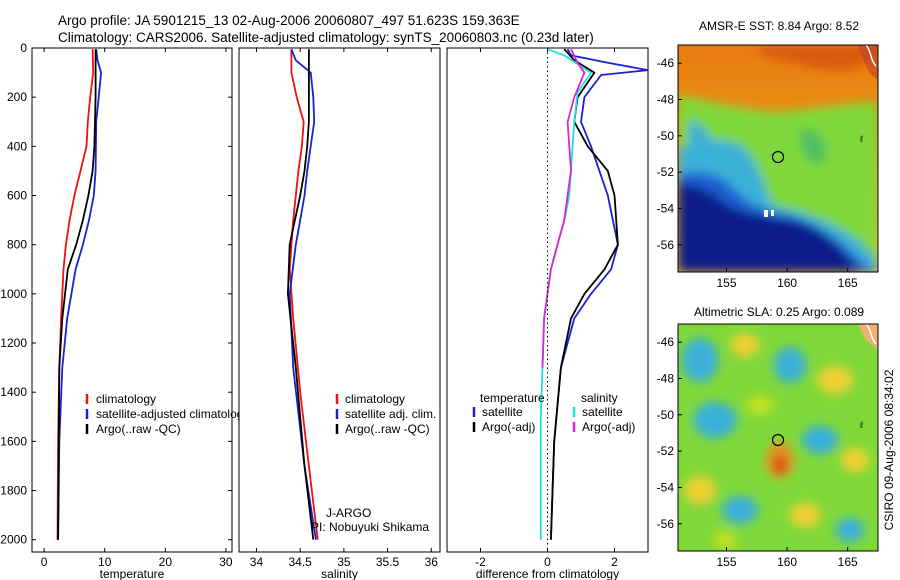  Describe the element at coordinates (512, 398) in the screenshot. I see `legend-group-title: temperature` at that location.